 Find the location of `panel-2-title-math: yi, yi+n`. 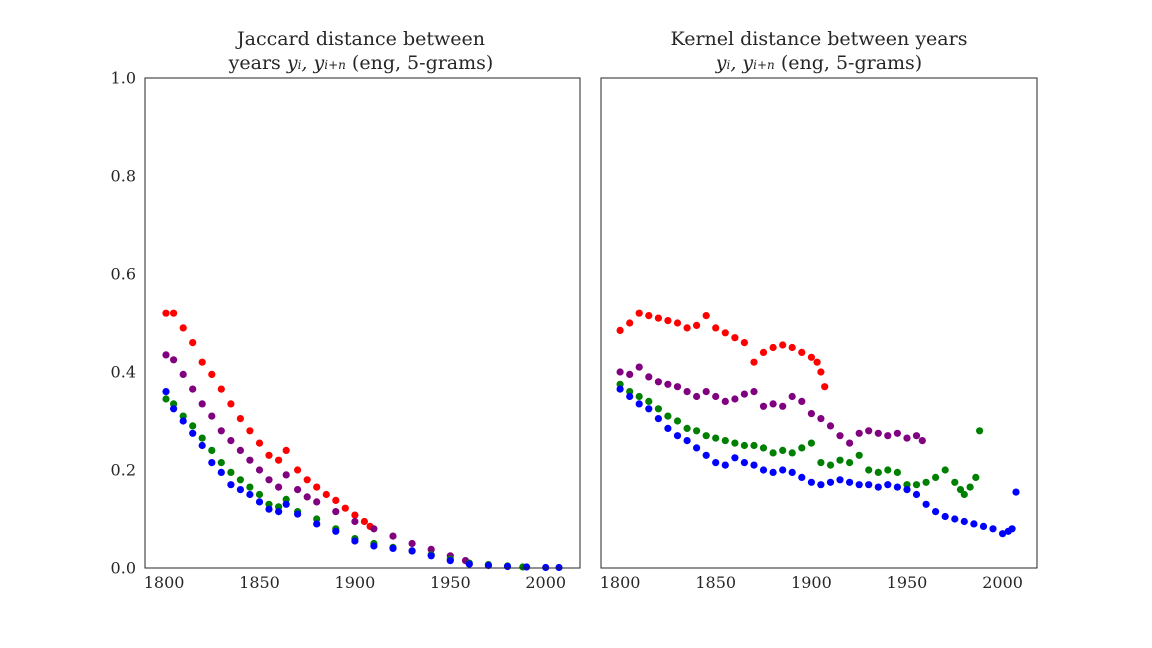

panel-2-title-math: yi, yi+n is located at coordinates (745, 63).